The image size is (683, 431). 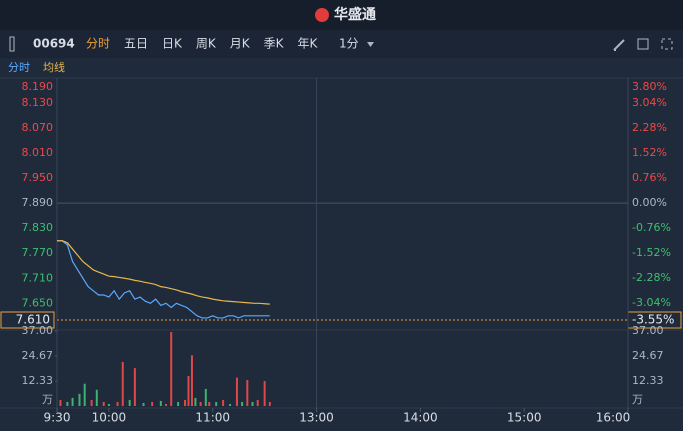 What do you see at coordinates (57, 418) in the screenshot?
I see `x-tick-label: 9:30` at bounding box center [57, 418].